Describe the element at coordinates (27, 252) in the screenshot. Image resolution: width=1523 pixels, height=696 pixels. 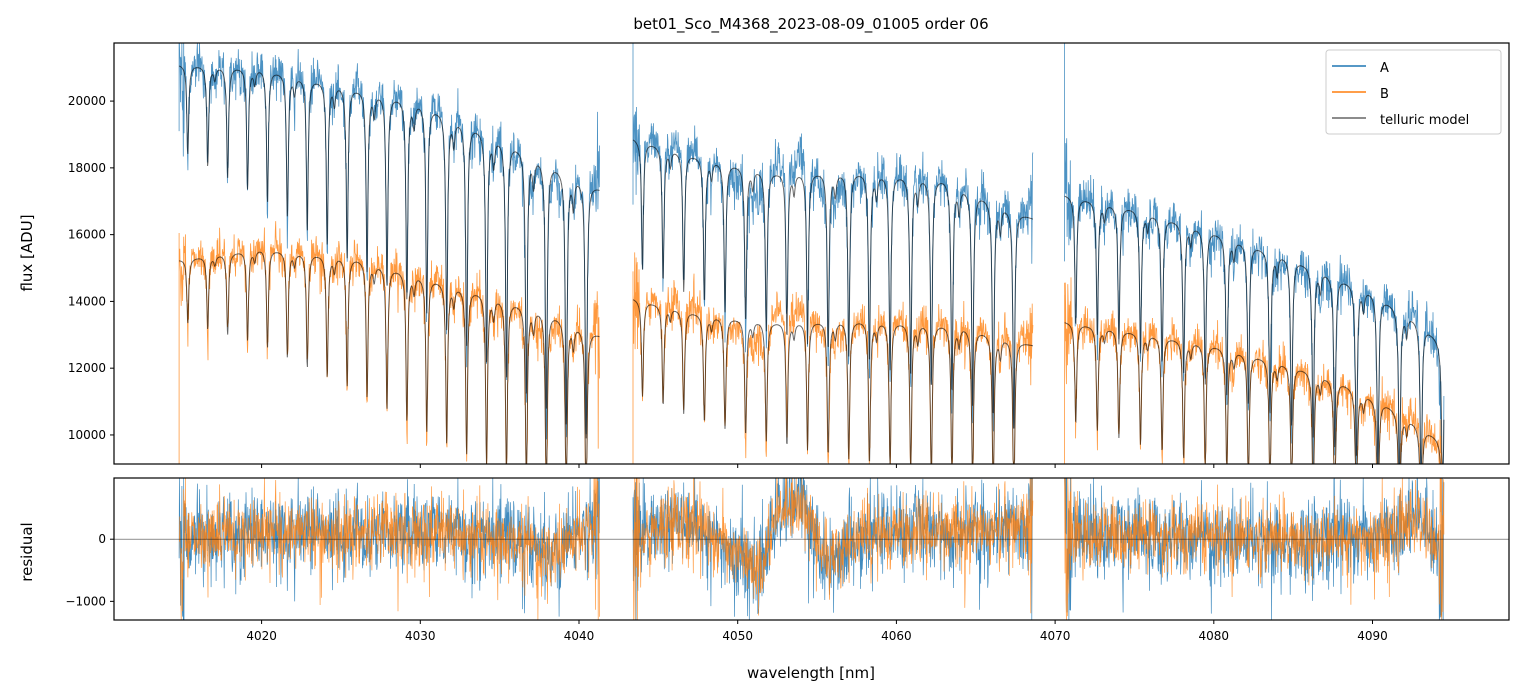
I see `flux-y-label: flux [ADU]` at that location.